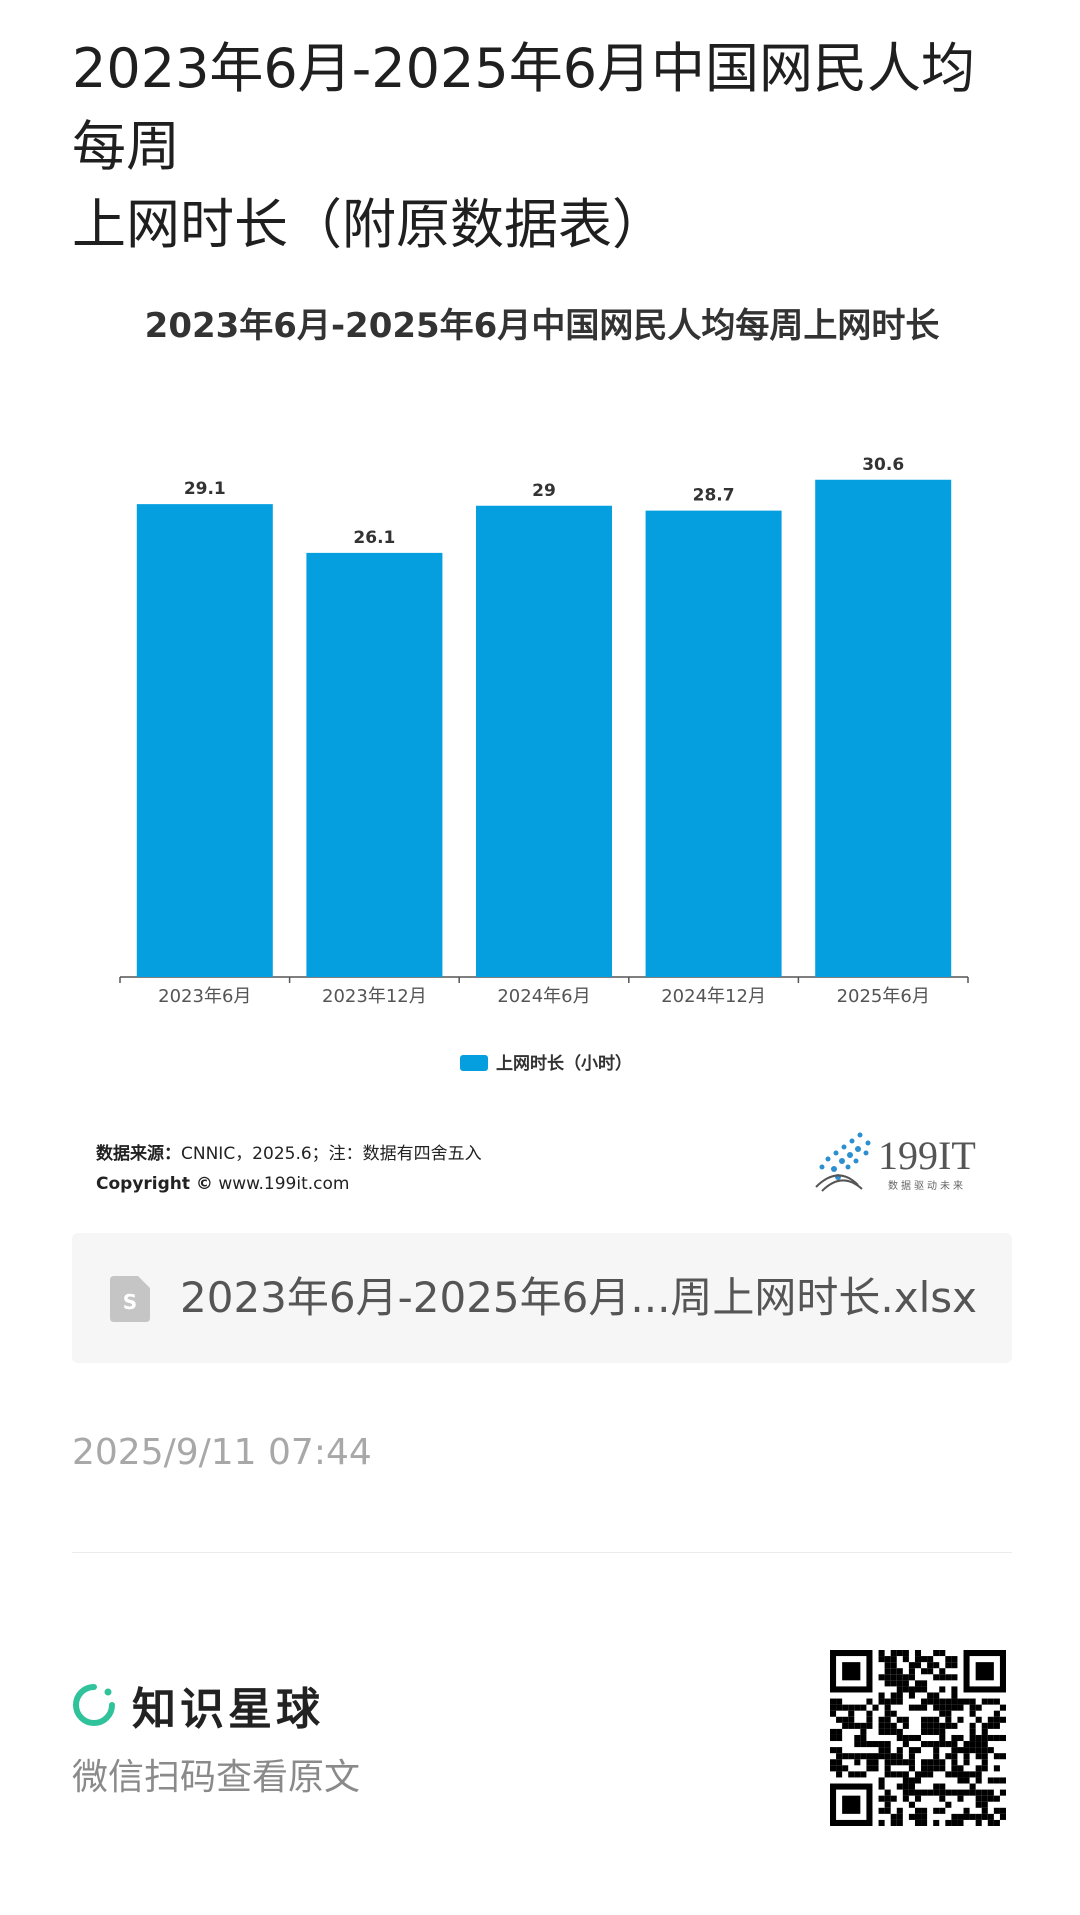 The width and height of the screenshot is (1080, 1915). Describe the element at coordinates (284, 1184) in the screenshot. I see `copyright-site: www.199it.com` at that location.